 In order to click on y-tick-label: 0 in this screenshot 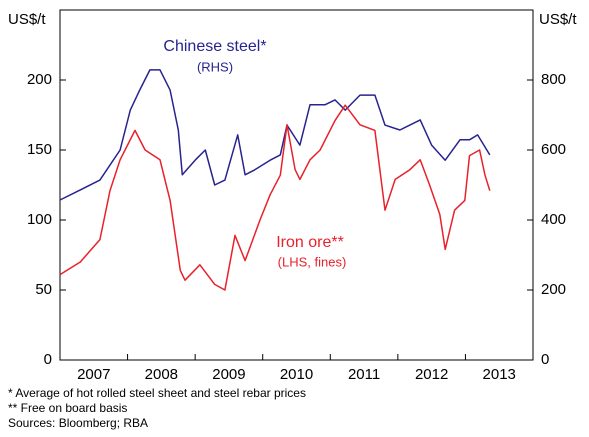, I will do `click(48, 359)`.